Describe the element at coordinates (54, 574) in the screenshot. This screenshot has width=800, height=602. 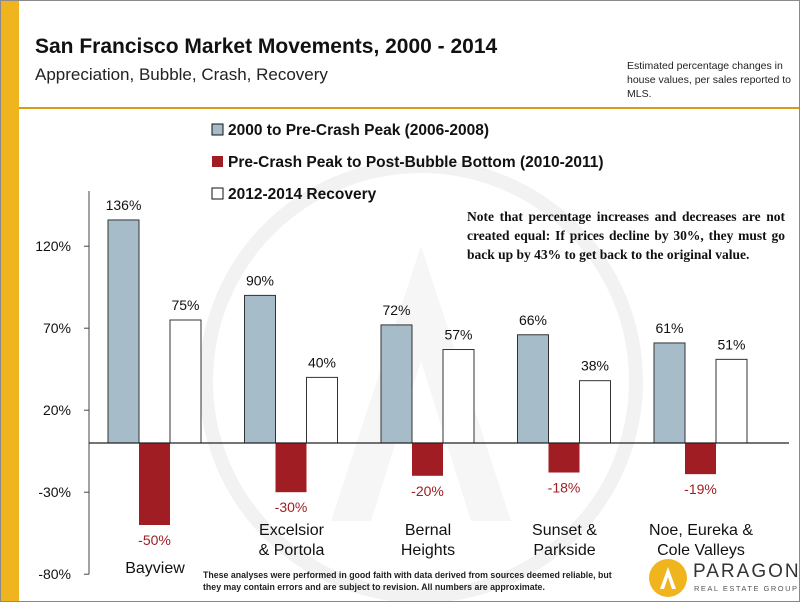
I see `y-tick-label: -80%` at that location.